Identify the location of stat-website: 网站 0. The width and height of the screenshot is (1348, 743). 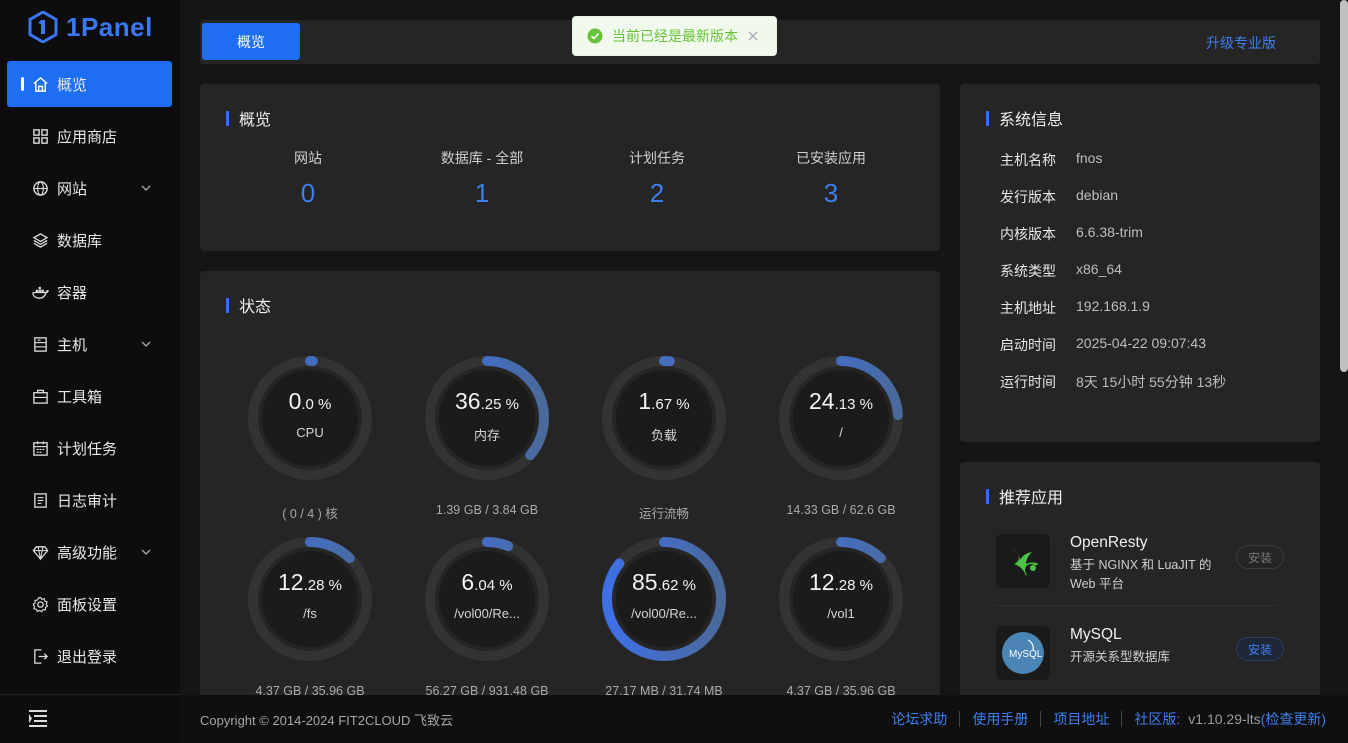
(308, 178).